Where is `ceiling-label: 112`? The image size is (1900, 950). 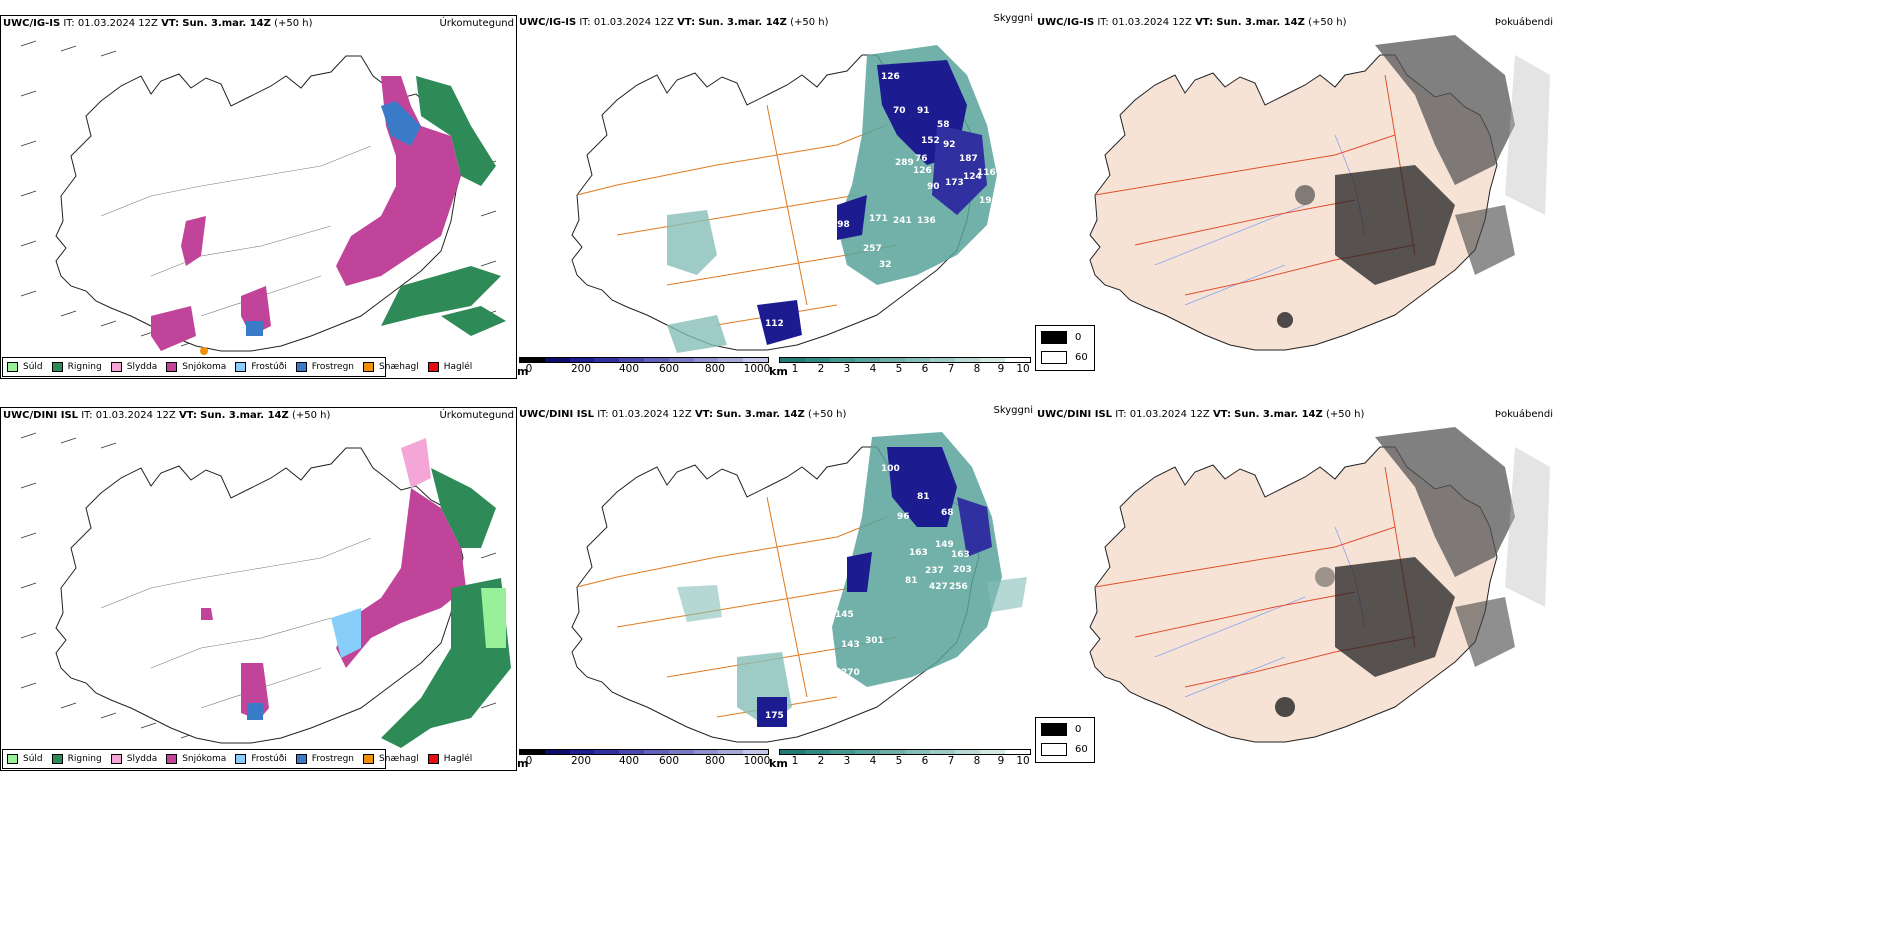 ceiling-label: 112 is located at coordinates (774, 324).